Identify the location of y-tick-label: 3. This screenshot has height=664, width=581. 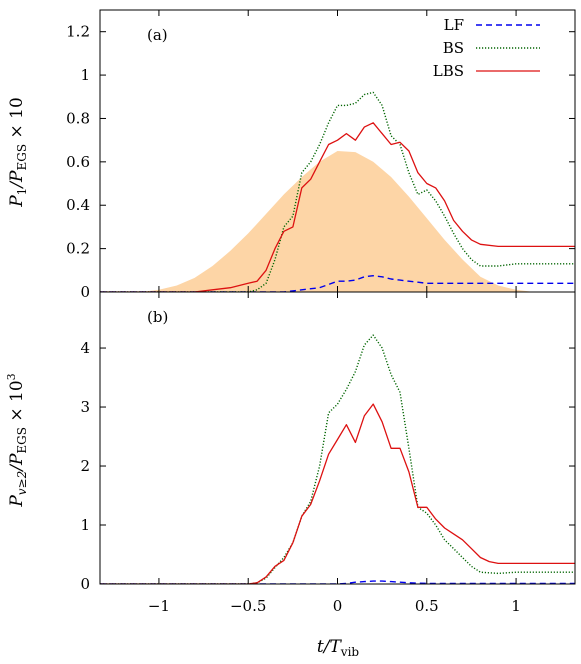
(85, 407).